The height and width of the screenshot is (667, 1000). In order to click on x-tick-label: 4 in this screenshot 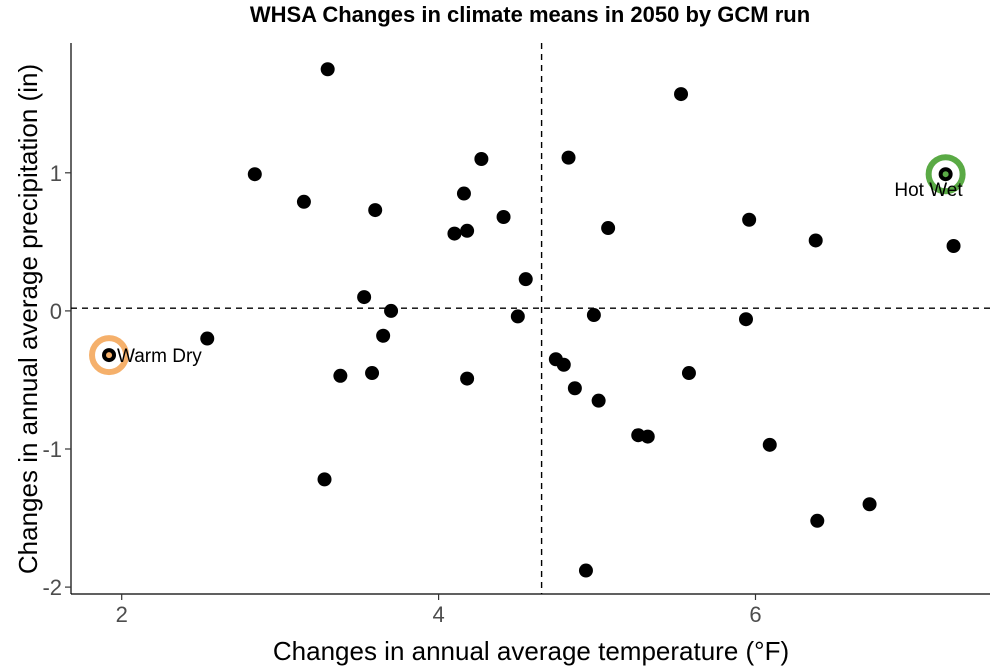, I will do `click(438, 614)`.